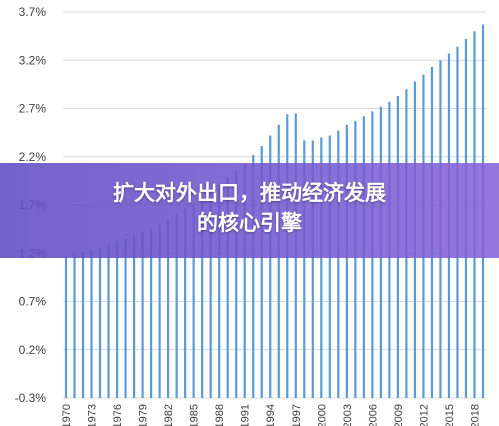 The height and width of the screenshot is (426, 499). I want to click on x-tick-label: 1985, so click(195, 415).